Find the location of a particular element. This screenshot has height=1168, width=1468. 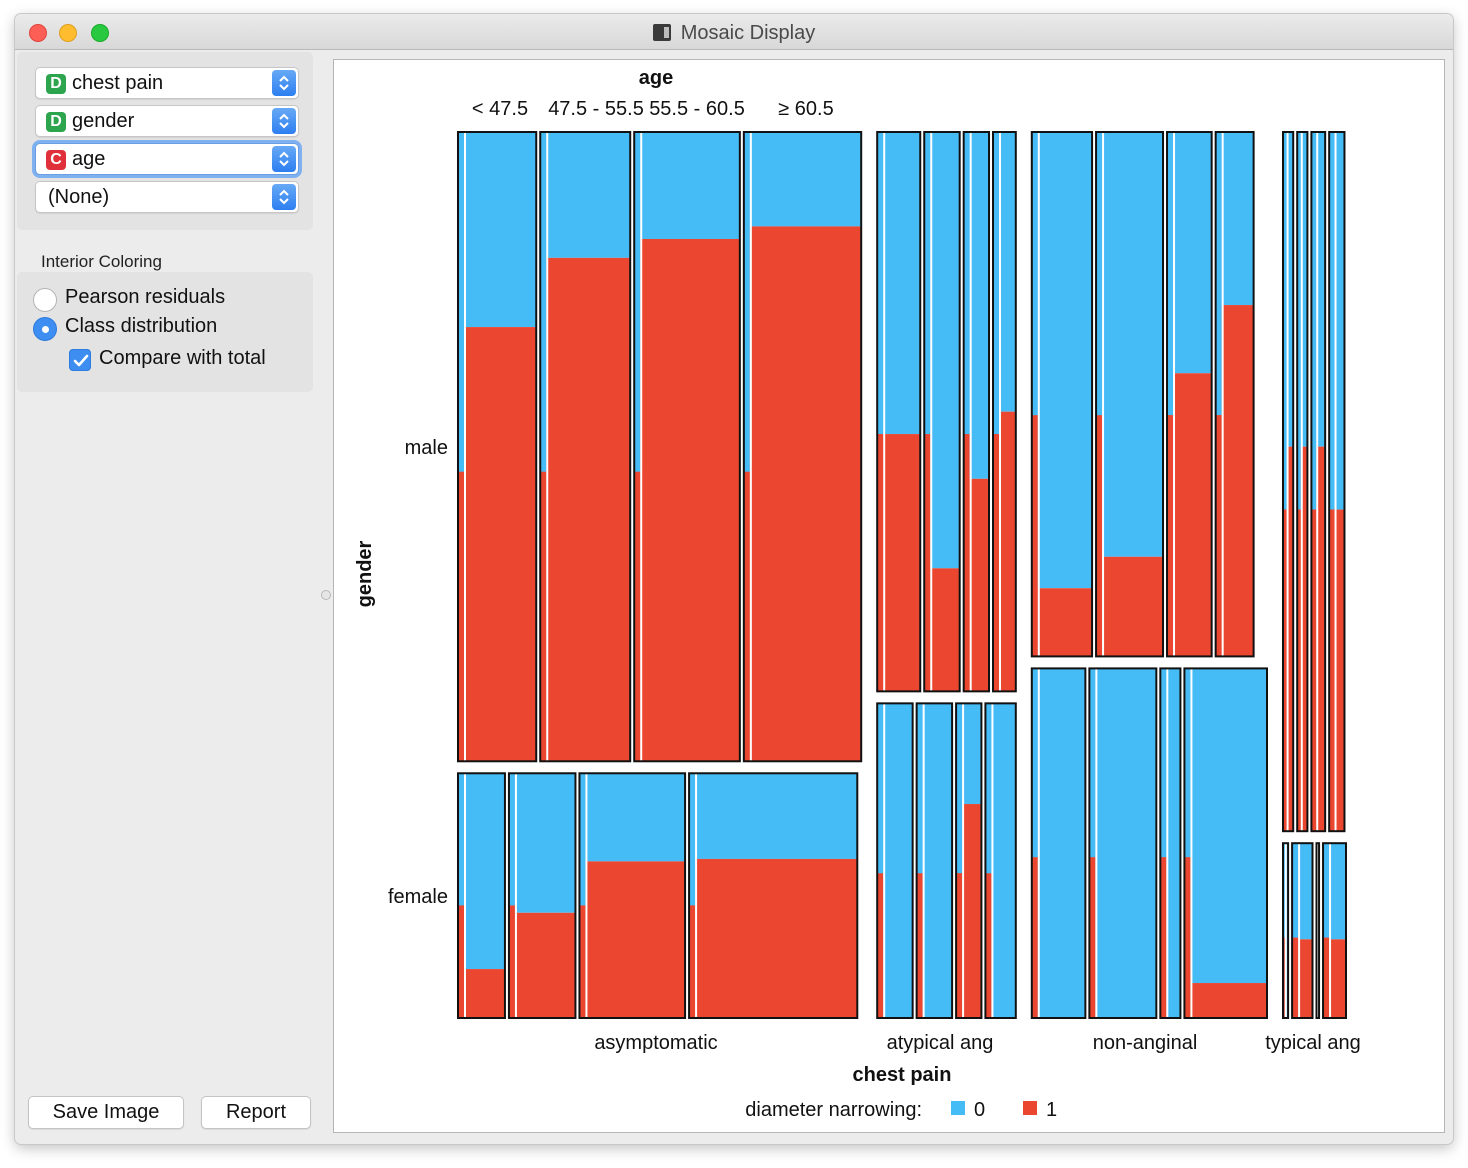

variable-4-combo: (None) is located at coordinates (167, 197).